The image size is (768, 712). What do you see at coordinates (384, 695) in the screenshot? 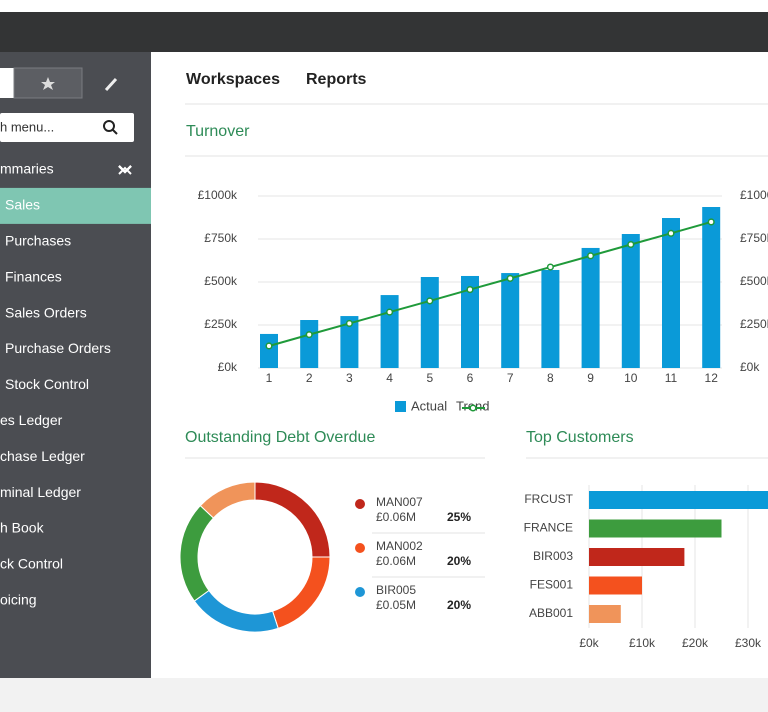
I see `shadow` at bounding box center [384, 695].